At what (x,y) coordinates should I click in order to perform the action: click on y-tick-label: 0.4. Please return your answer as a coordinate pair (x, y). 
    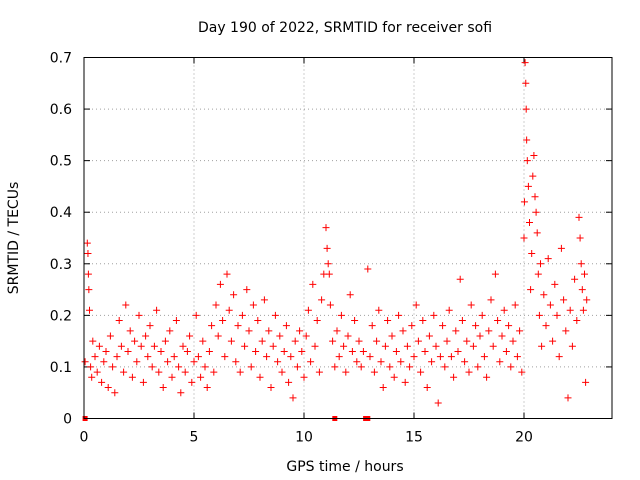
    Looking at the image, I should click on (61, 213).